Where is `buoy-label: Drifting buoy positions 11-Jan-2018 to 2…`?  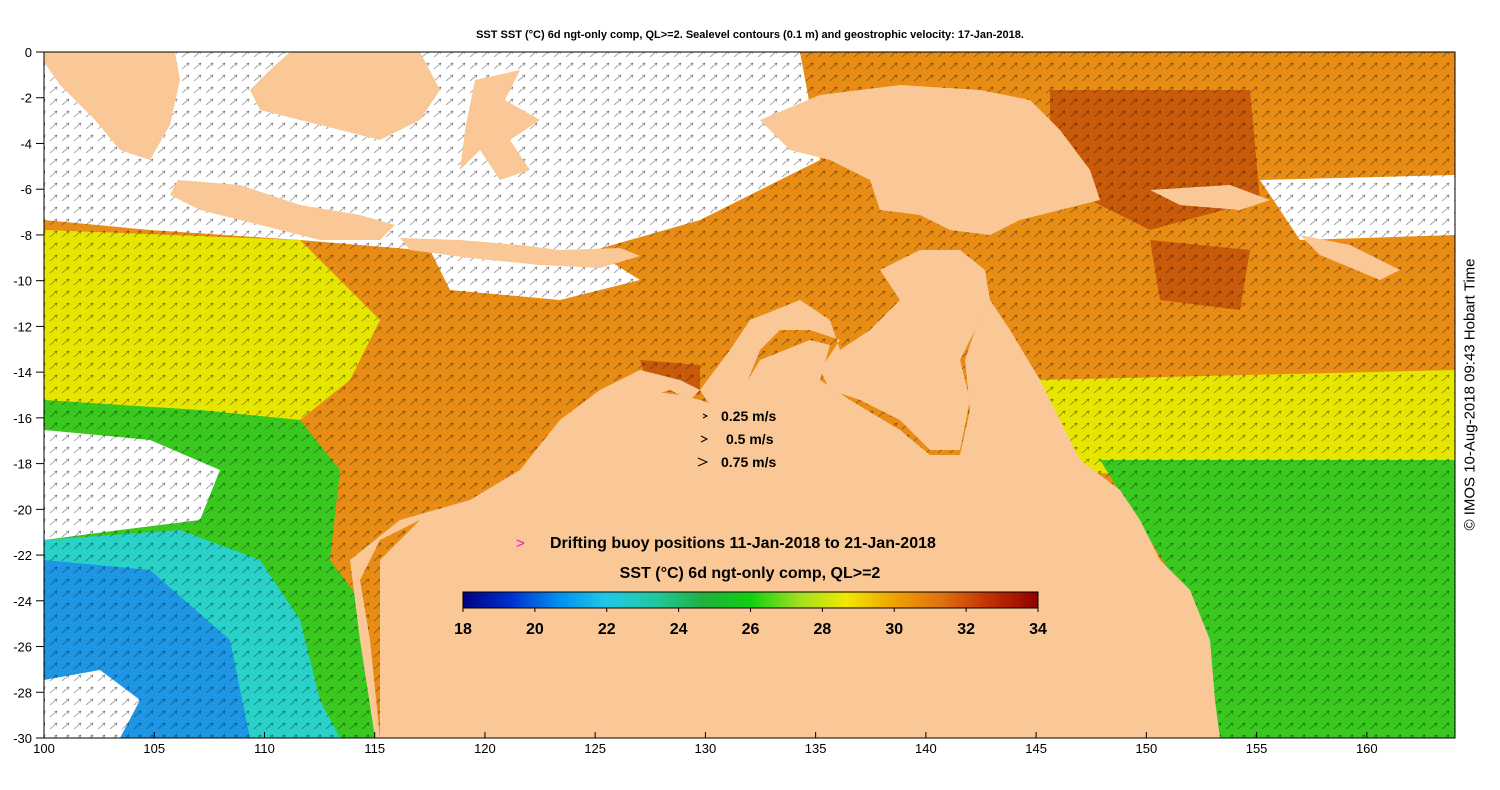 buoy-label: Drifting buoy positions 11-Jan-2018 to 2… is located at coordinates (743, 543).